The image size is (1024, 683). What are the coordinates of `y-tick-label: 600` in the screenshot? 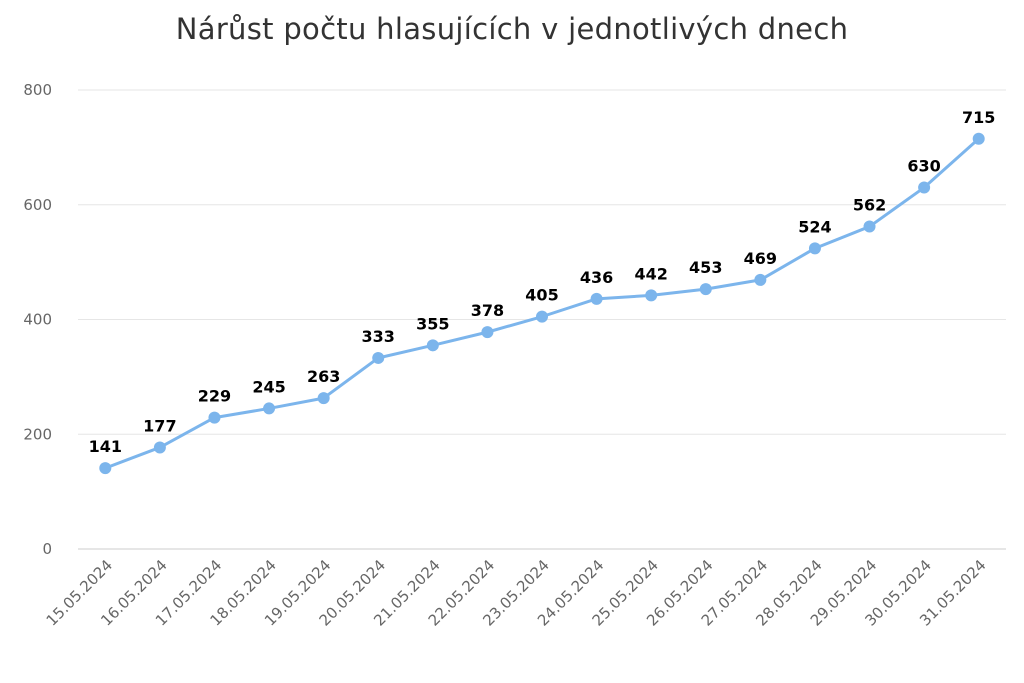 It's located at (37, 205).